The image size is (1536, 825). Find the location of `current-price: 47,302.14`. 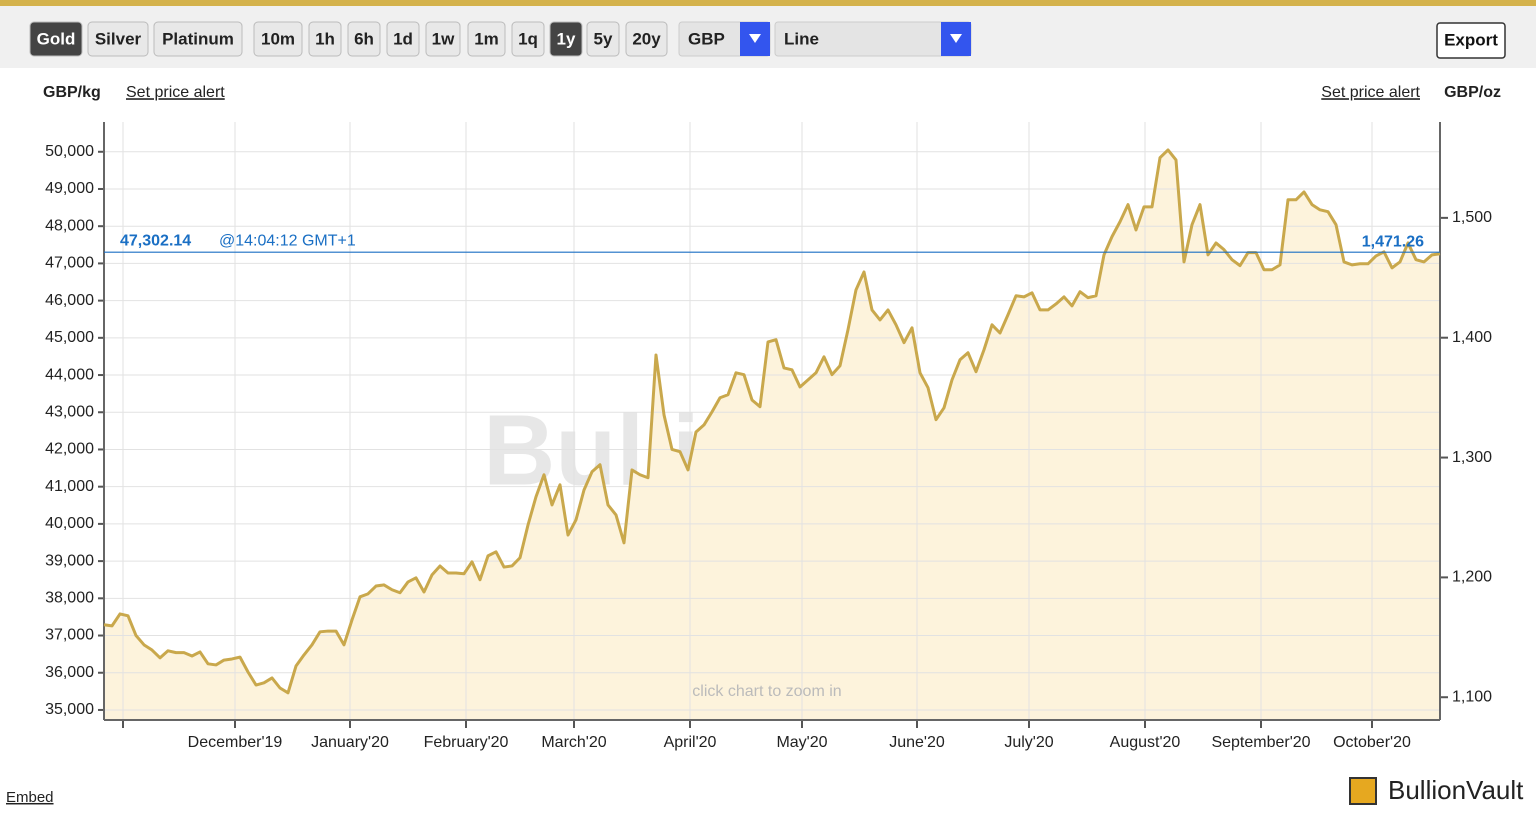

current-price: 47,302.14 is located at coordinates (155, 240).